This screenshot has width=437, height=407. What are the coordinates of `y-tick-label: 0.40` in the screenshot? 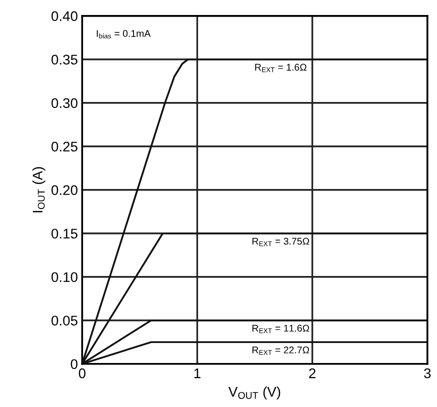 It's located at (65, 16).